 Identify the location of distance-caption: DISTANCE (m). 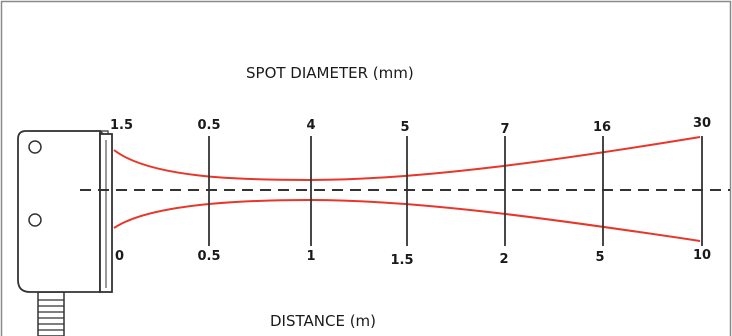
(323, 321).